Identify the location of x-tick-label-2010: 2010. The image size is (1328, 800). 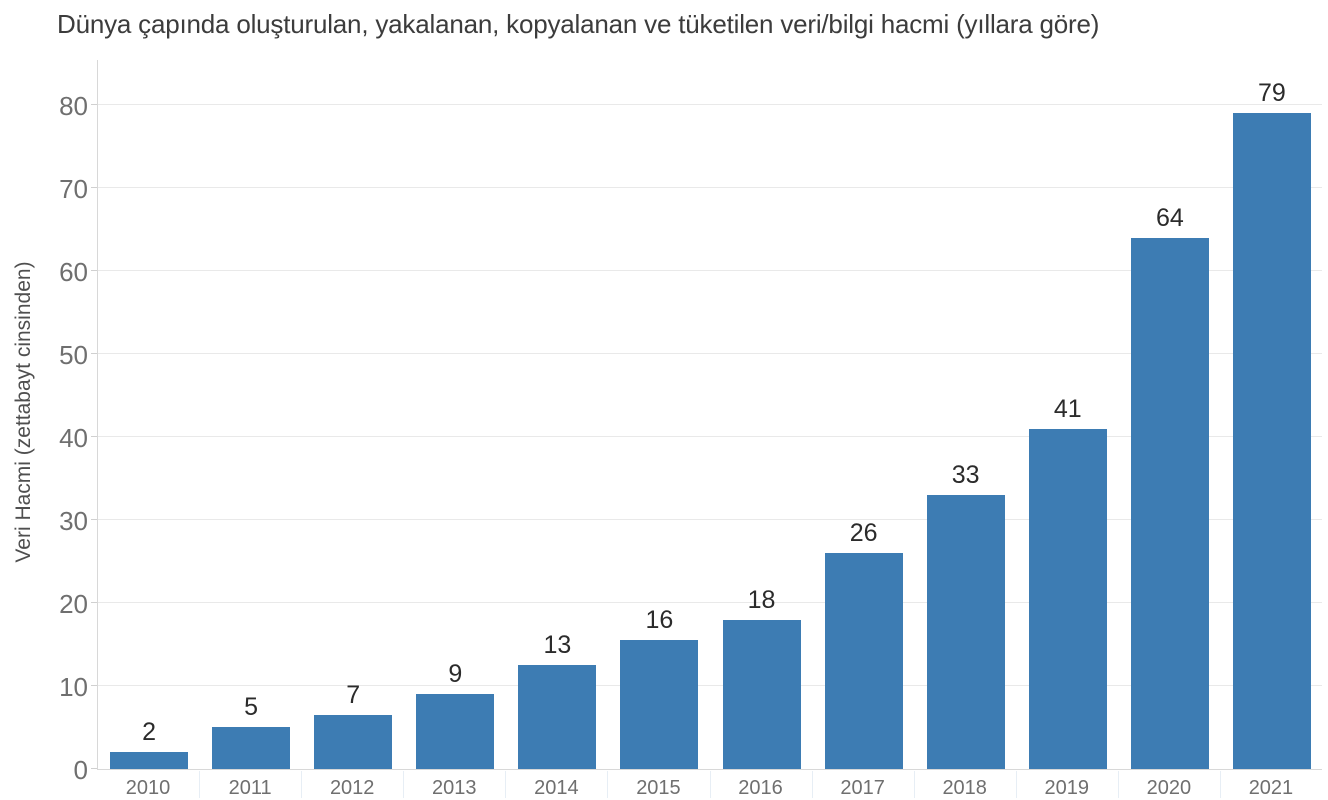
(148, 788).